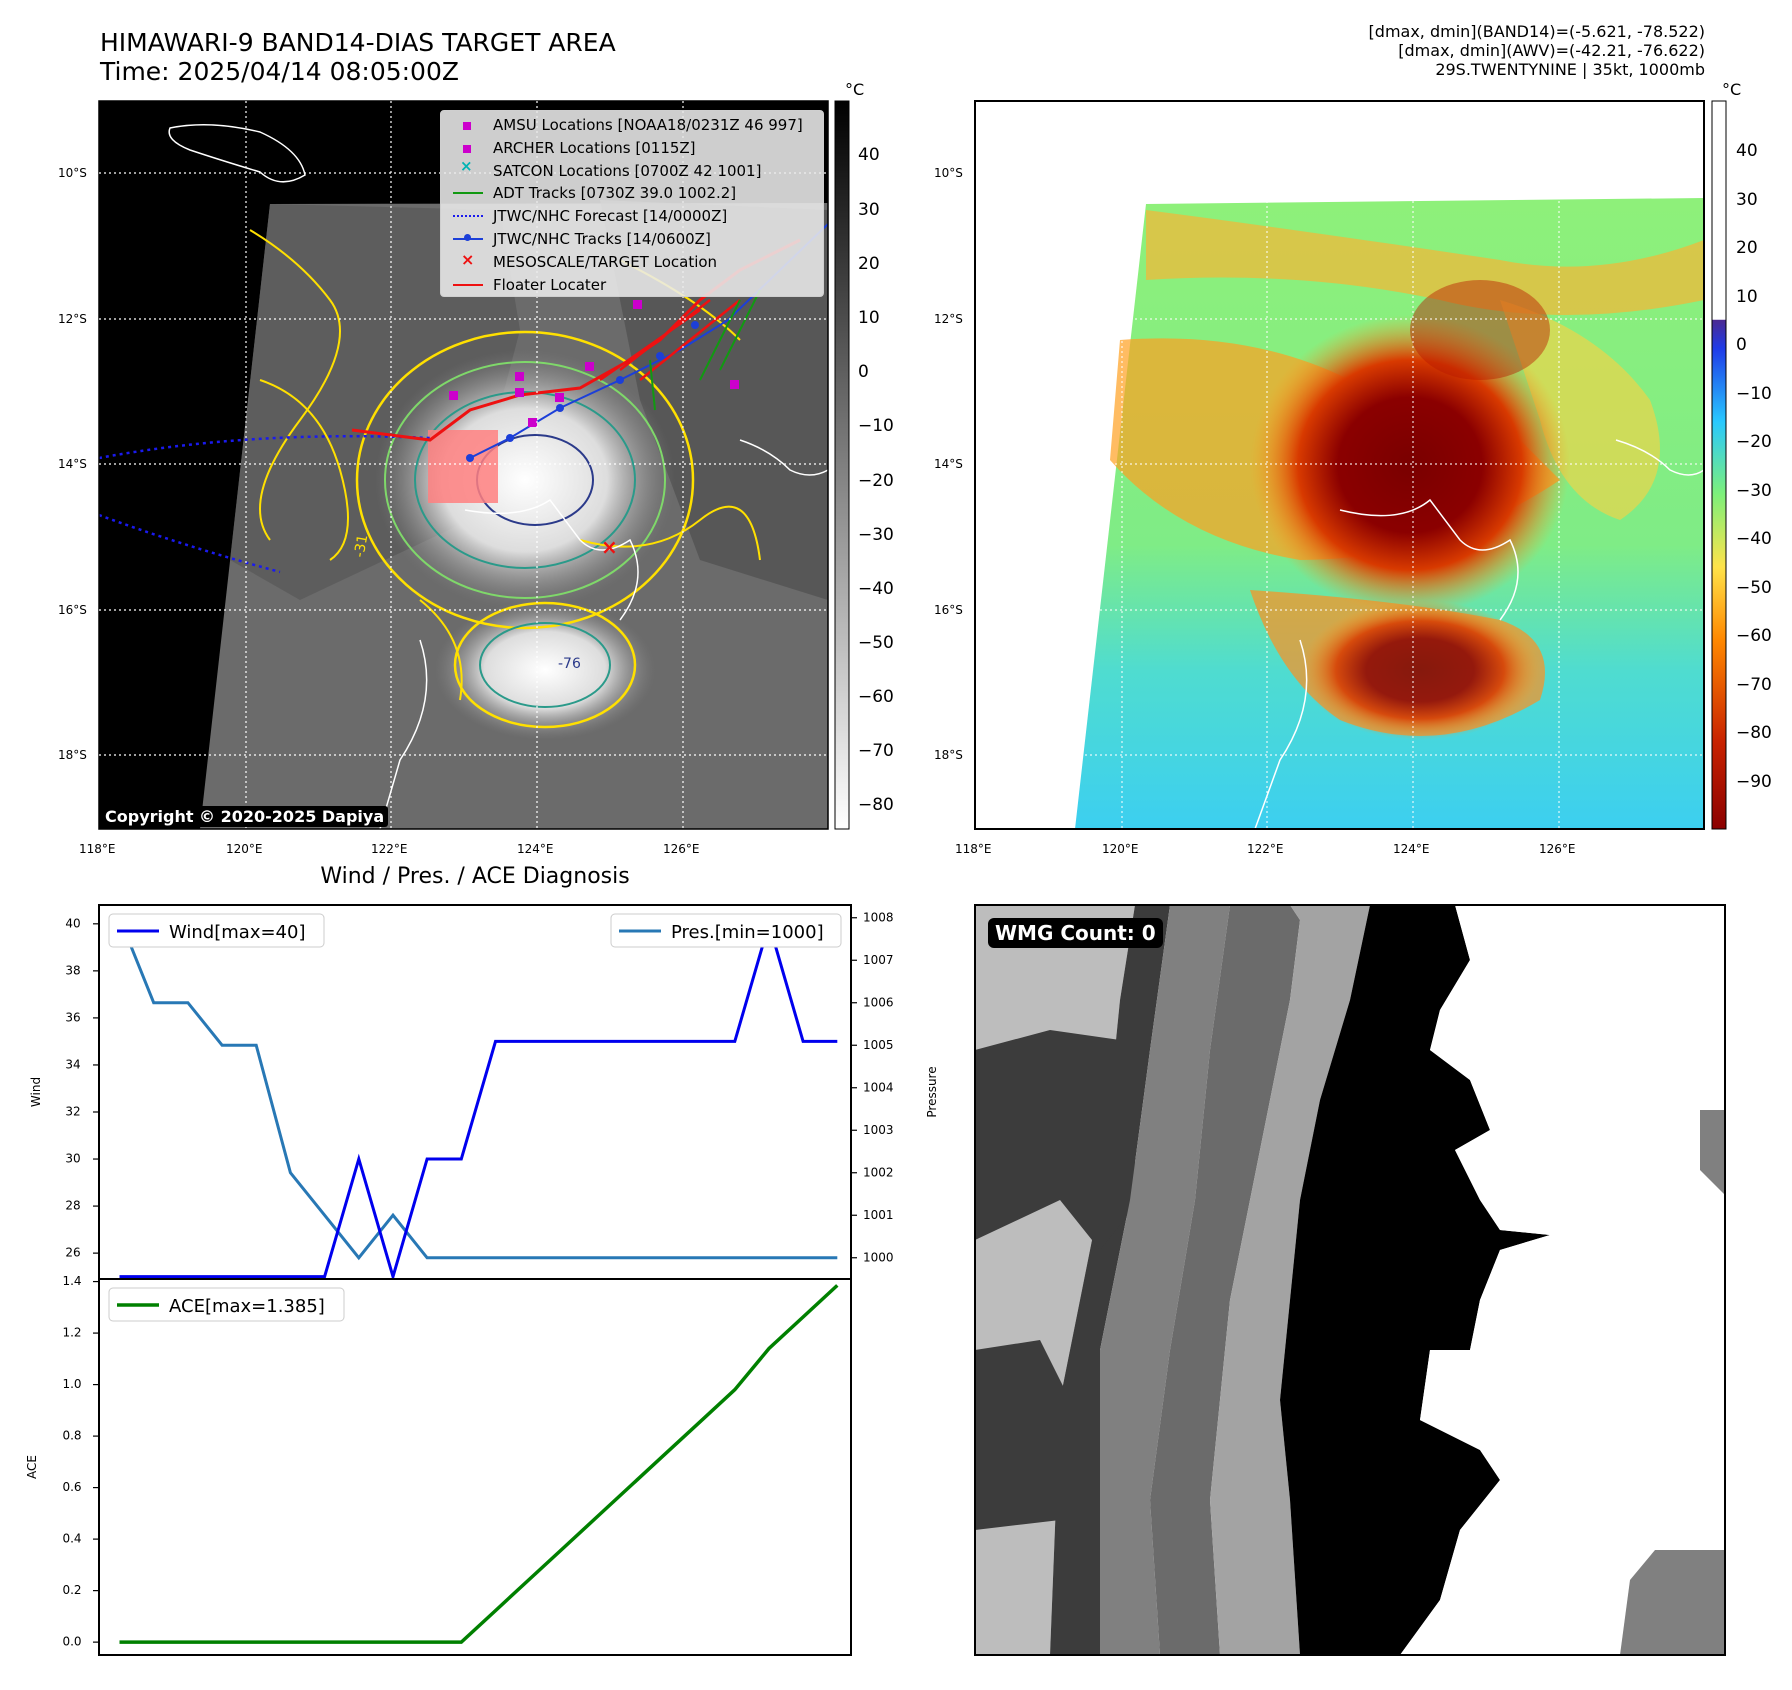 This screenshot has width=1792, height=1690. Describe the element at coordinates (1570, 69) in the screenshot. I see `info-line3: 29S.TWENTYNINE | 35kt, 1000mb` at that location.